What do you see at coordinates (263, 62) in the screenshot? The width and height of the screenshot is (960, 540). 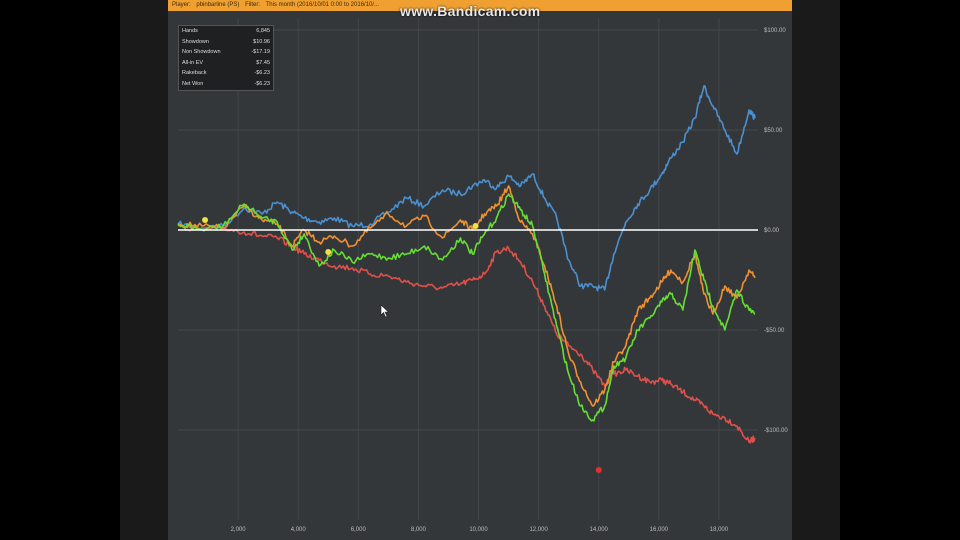 I see `stats-value: $7.45` at bounding box center [263, 62].